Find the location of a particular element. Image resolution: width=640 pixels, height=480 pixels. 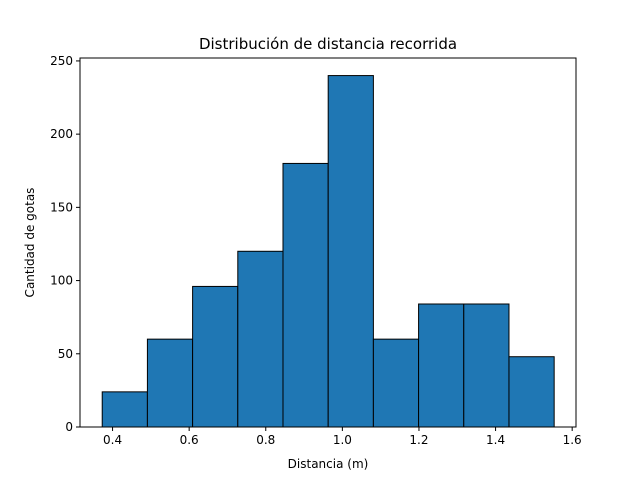

x-tick-label: 1.4 is located at coordinates (495, 440).